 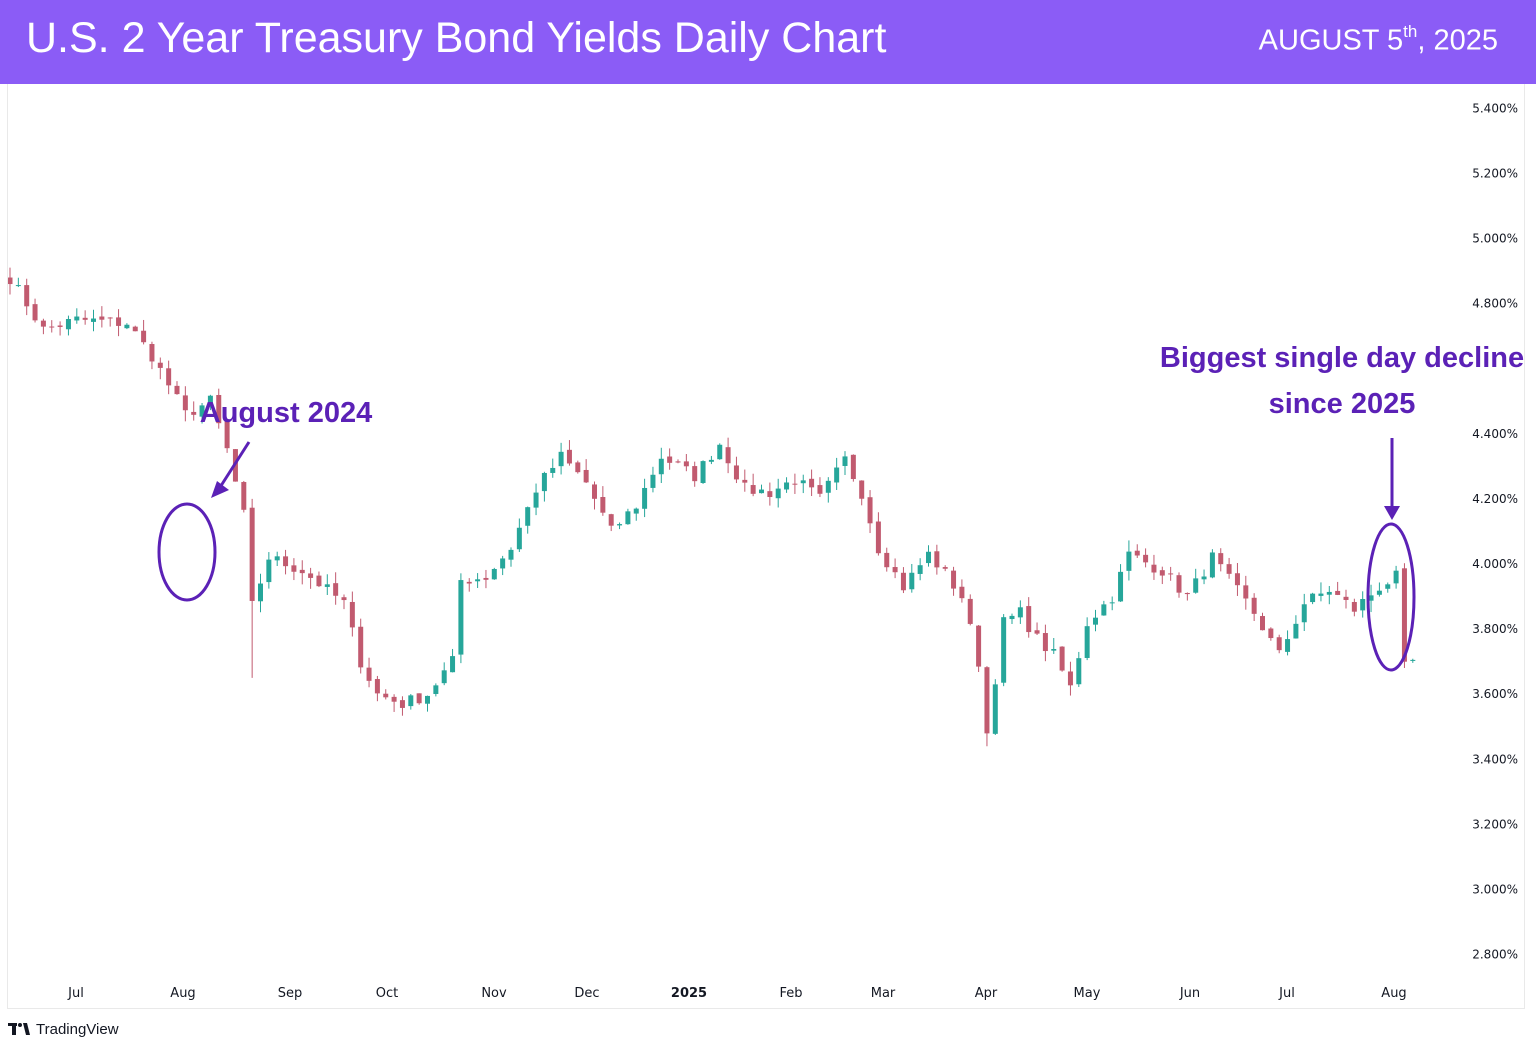 I want to click on y-tick-label: 4.200%, so click(x=1495, y=499).